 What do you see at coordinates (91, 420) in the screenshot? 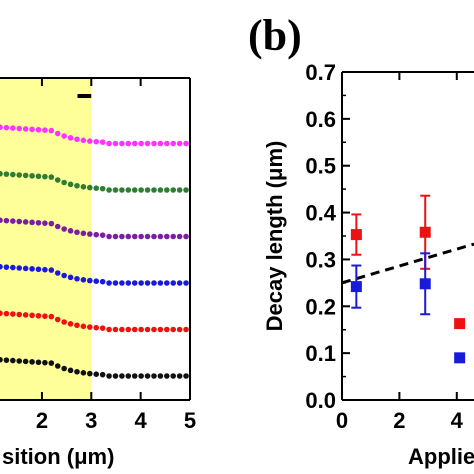
I see `x-tick-label: 3` at bounding box center [91, 420].